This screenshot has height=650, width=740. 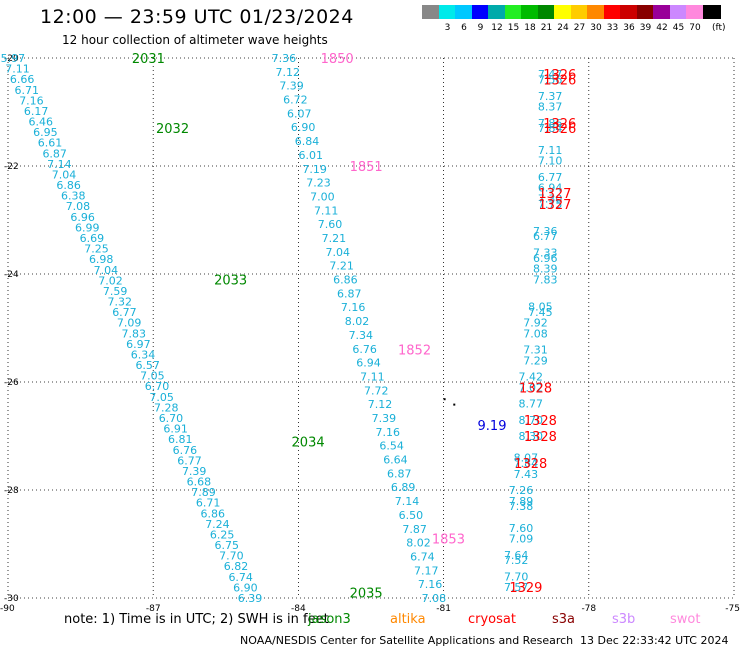 What do you see at coordinates (454, 404) in the screenshot?
I see `data-marker` at bounding box center [454, 404].